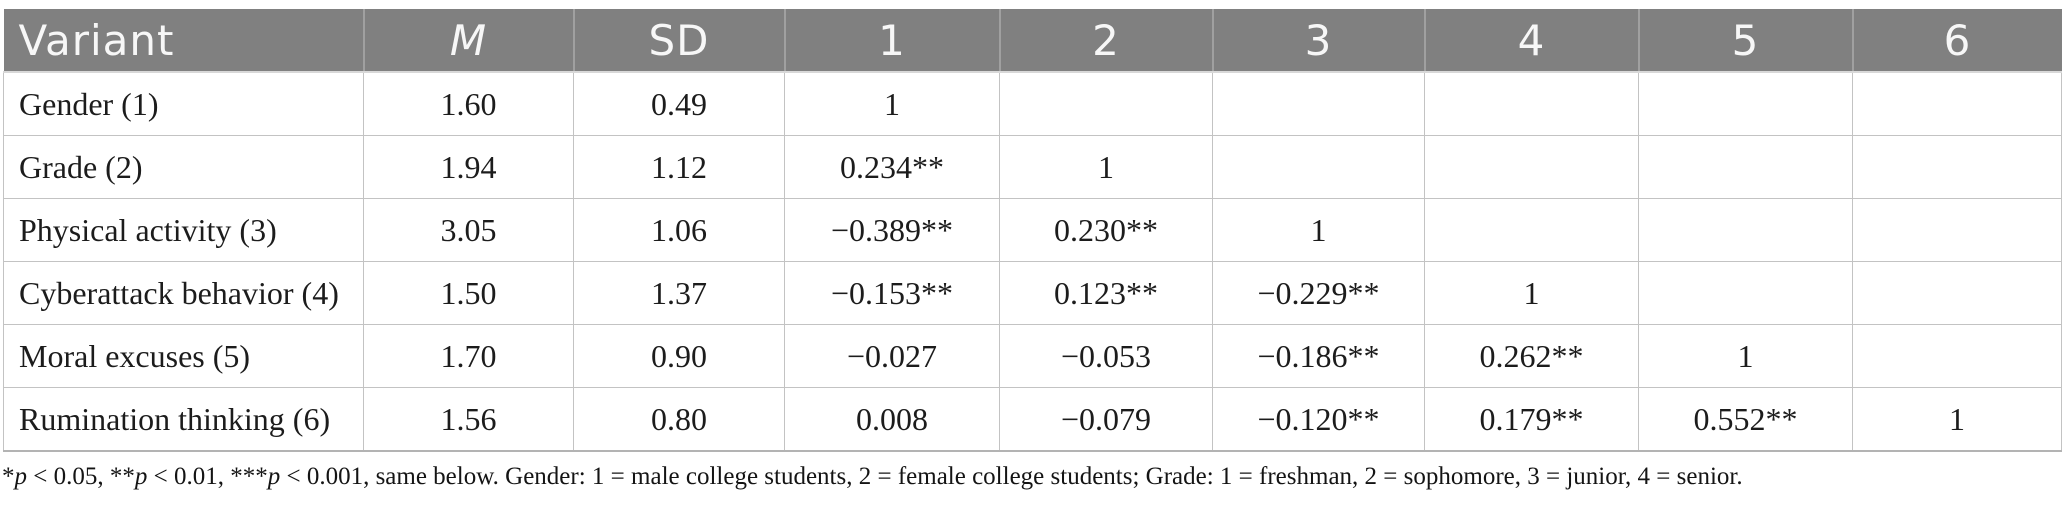 This screenshot has width=2067, height=508. What do you see at coordinates (892, 167) in the screenshot?
I see `cell-r1: 0.234**` at bounding box center [892, 167].